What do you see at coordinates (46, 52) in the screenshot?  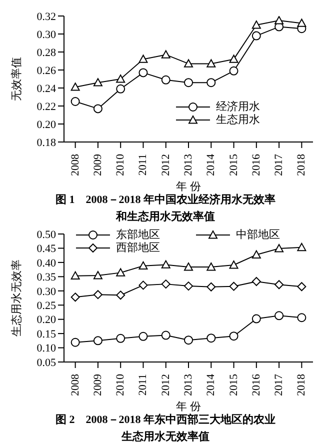 I see `y-tick-label: 0.28` at bounding box center [46, 52].